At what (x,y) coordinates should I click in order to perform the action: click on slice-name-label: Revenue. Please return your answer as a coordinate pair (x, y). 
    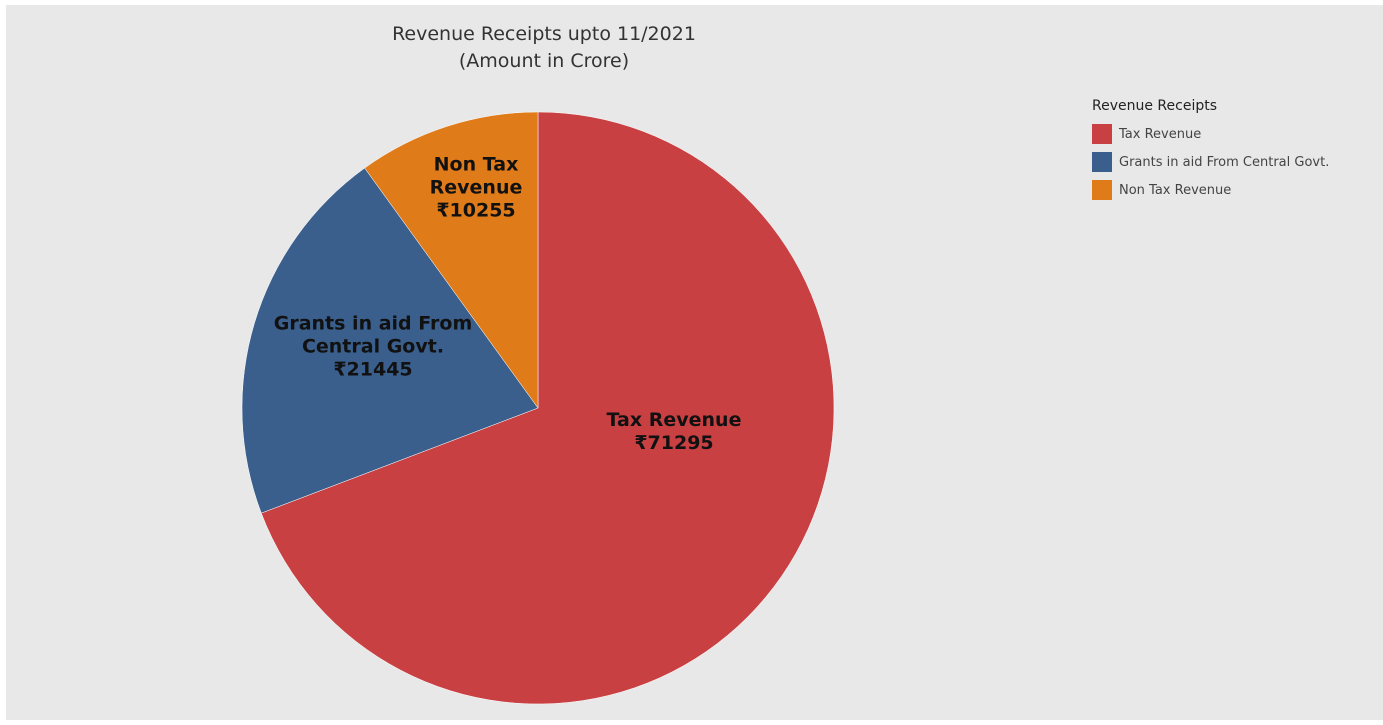
    Looking at the image, I should click on (476, 188).